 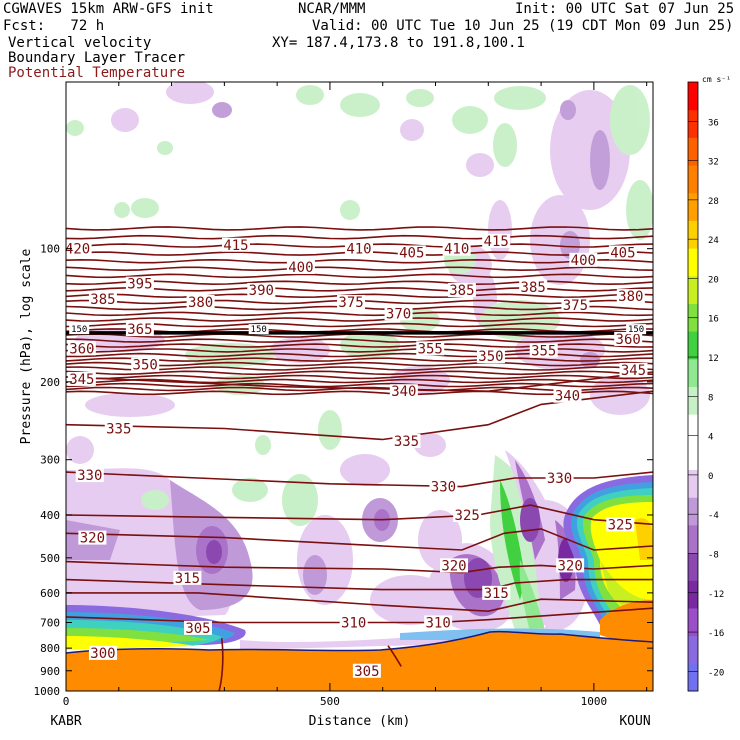 I want to click on theta-label-text: 150, so click(x=79, y=330).